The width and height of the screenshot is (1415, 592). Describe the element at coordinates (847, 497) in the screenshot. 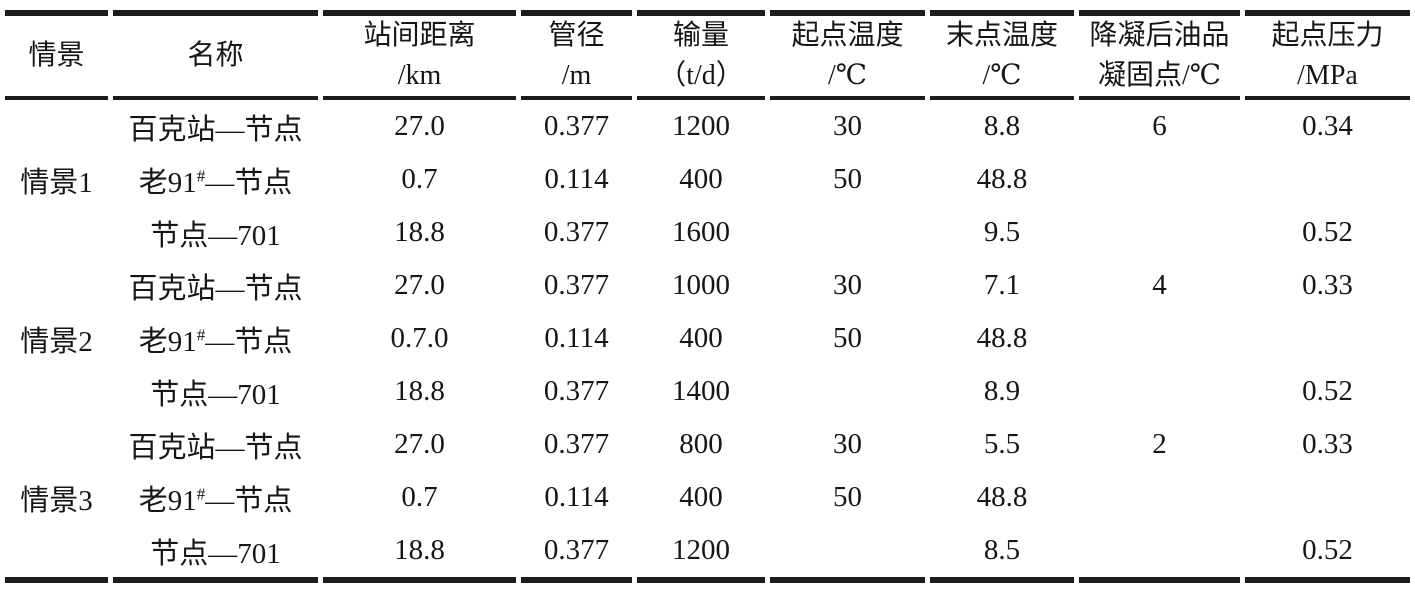

I see `start-temp-cell: 50` at that location.